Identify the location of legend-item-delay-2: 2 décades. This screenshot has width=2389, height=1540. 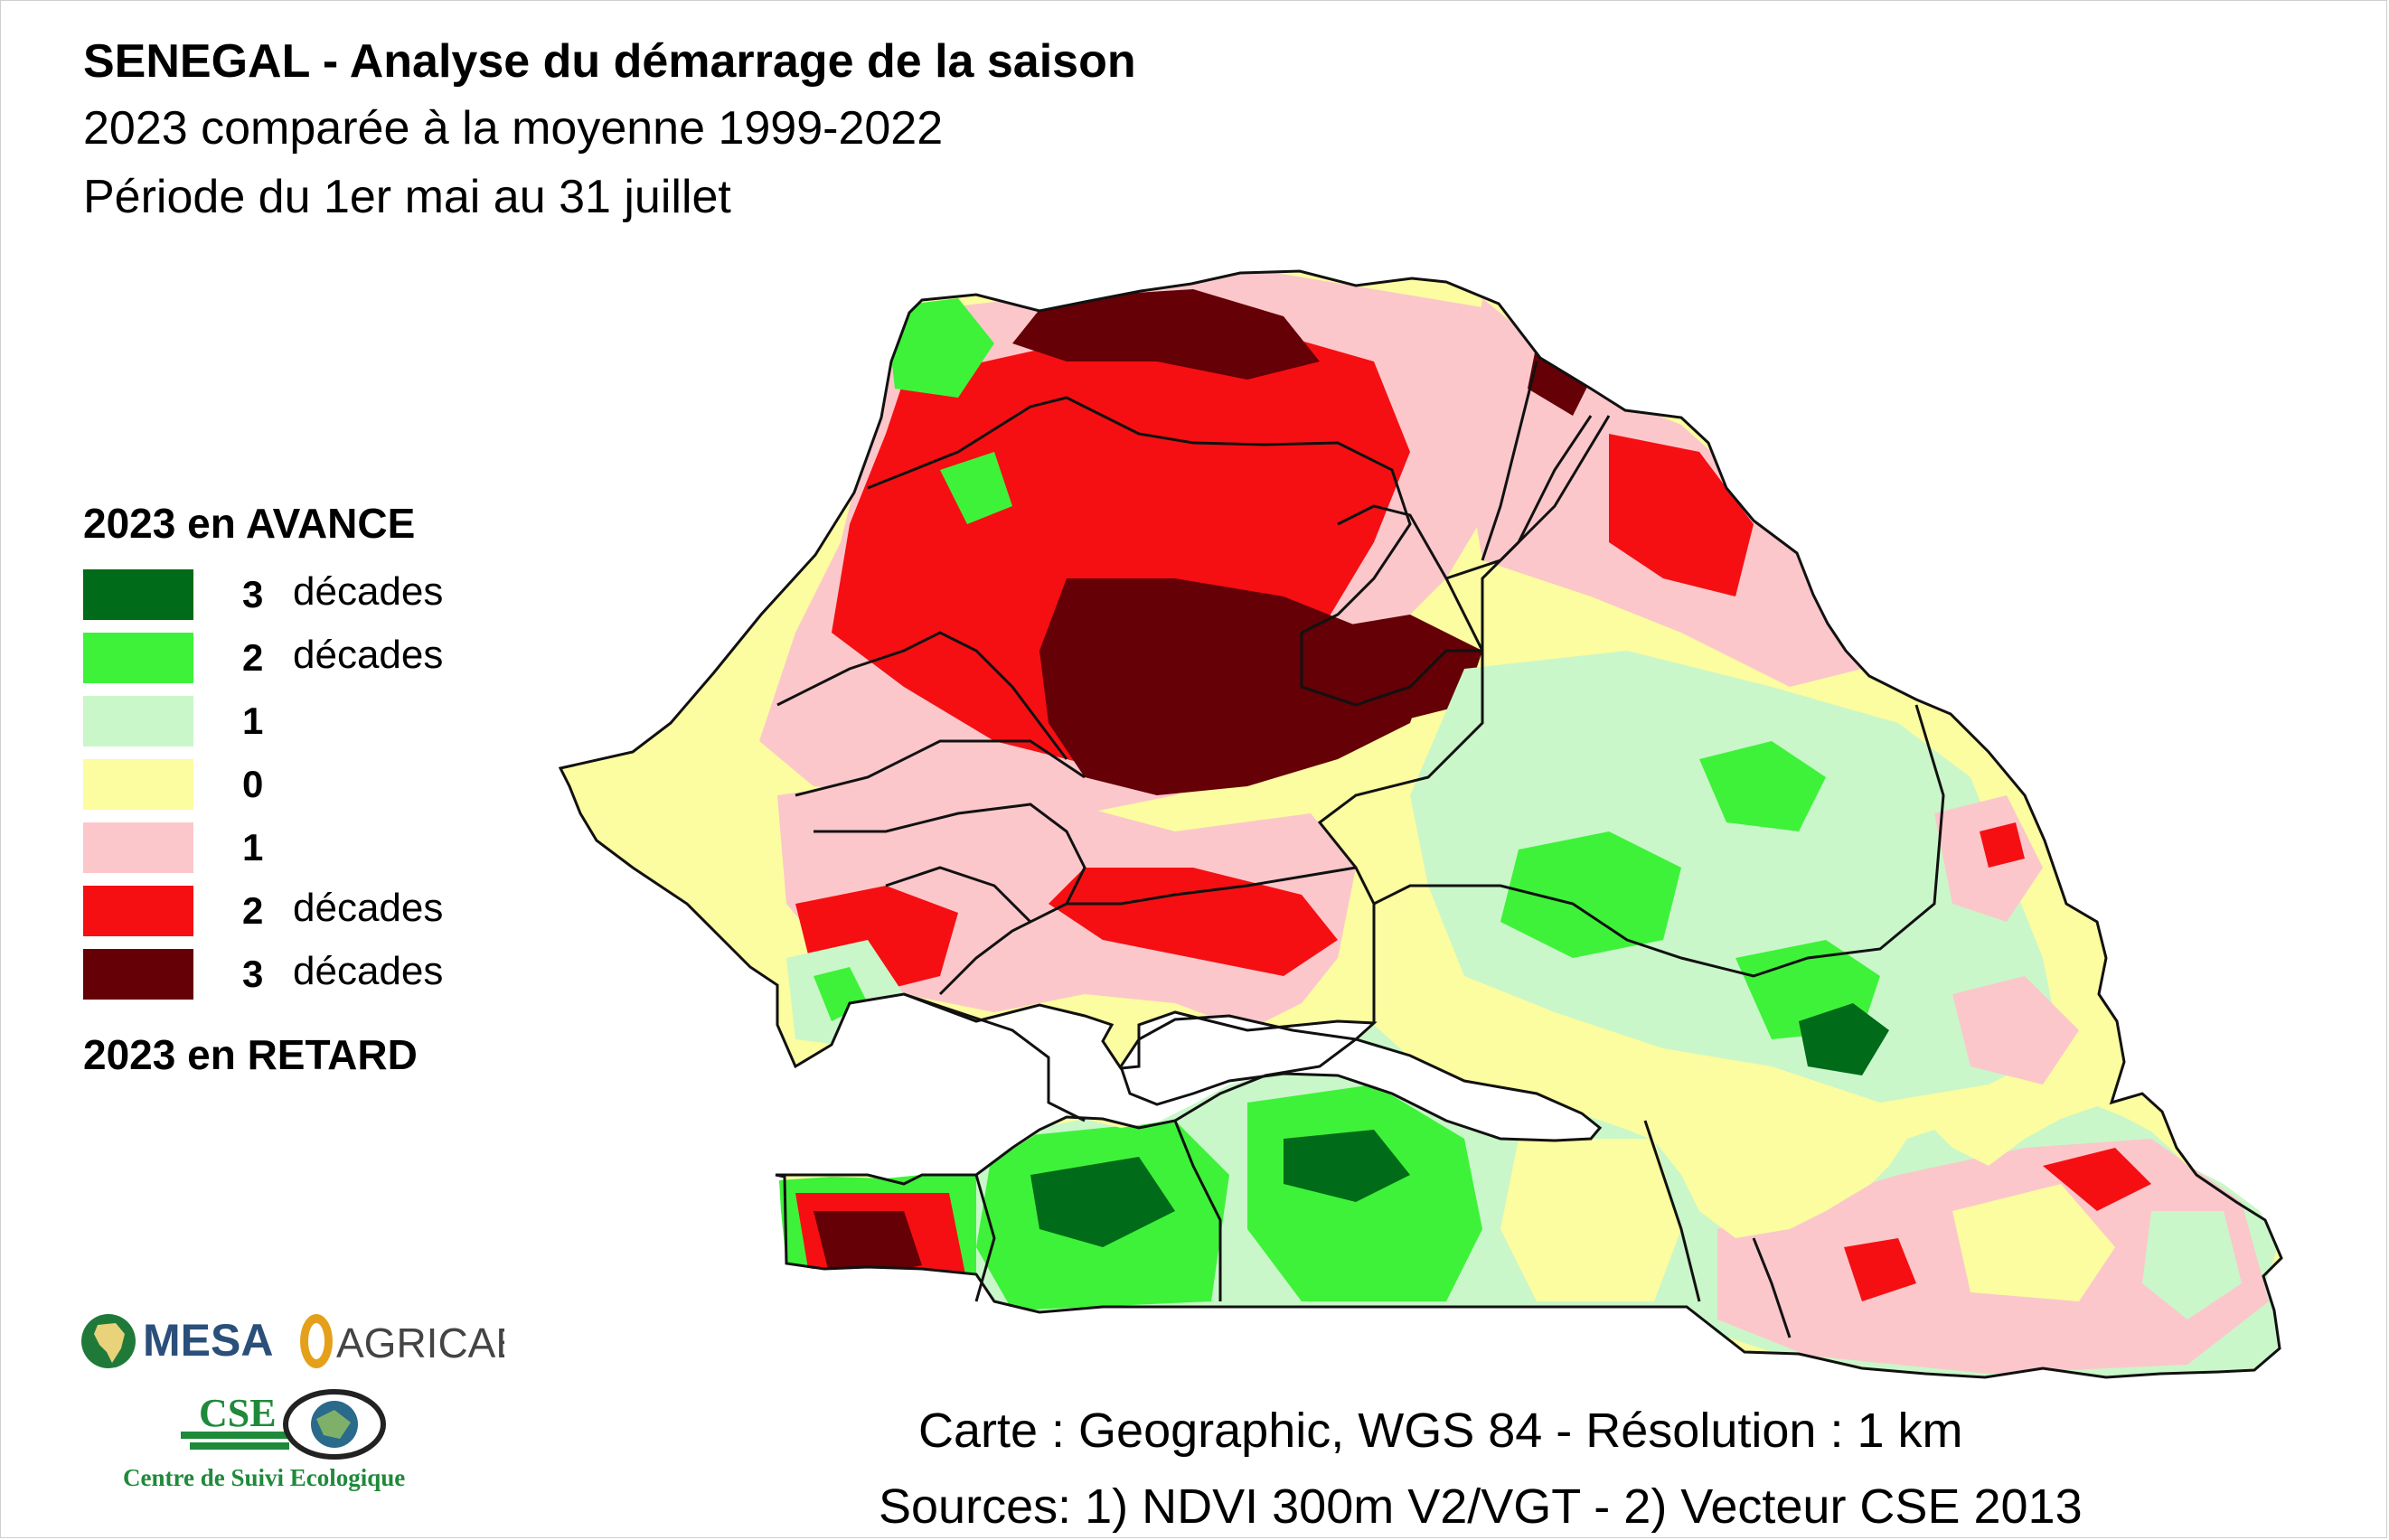
(318, 911).